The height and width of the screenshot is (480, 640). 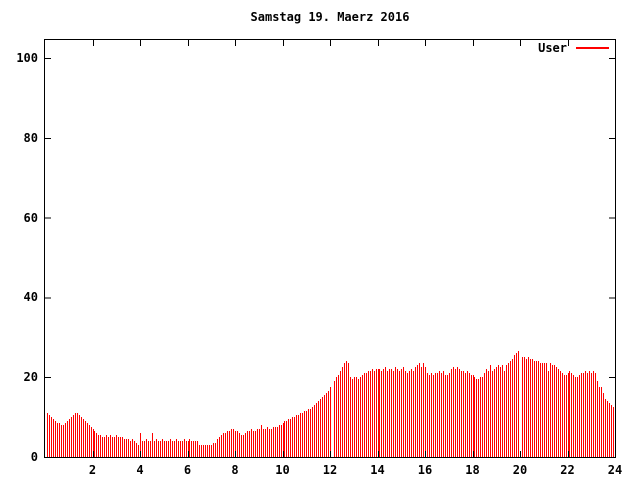 I want to click on x-tick-label: 6, so click(x=187, y=470).